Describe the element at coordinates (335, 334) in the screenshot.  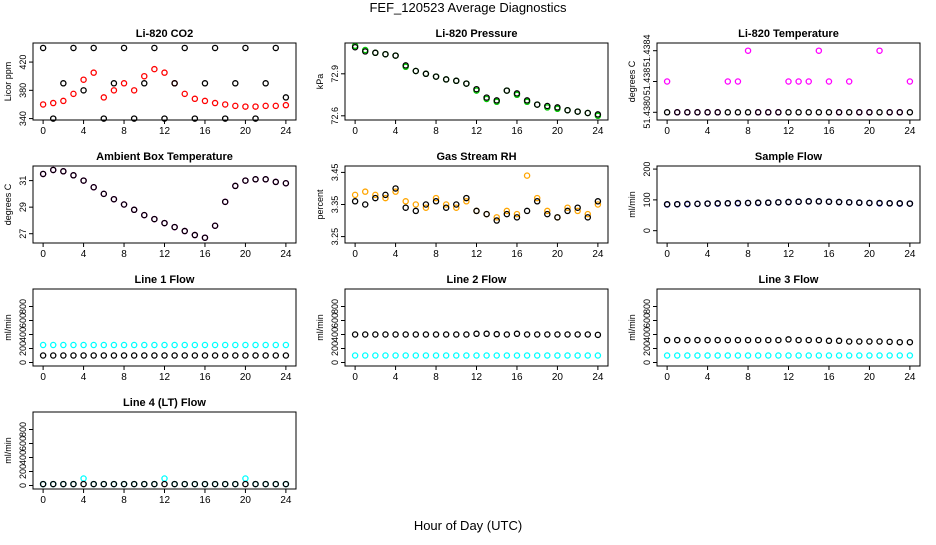
I see `y-tick-label: 400` at that location.